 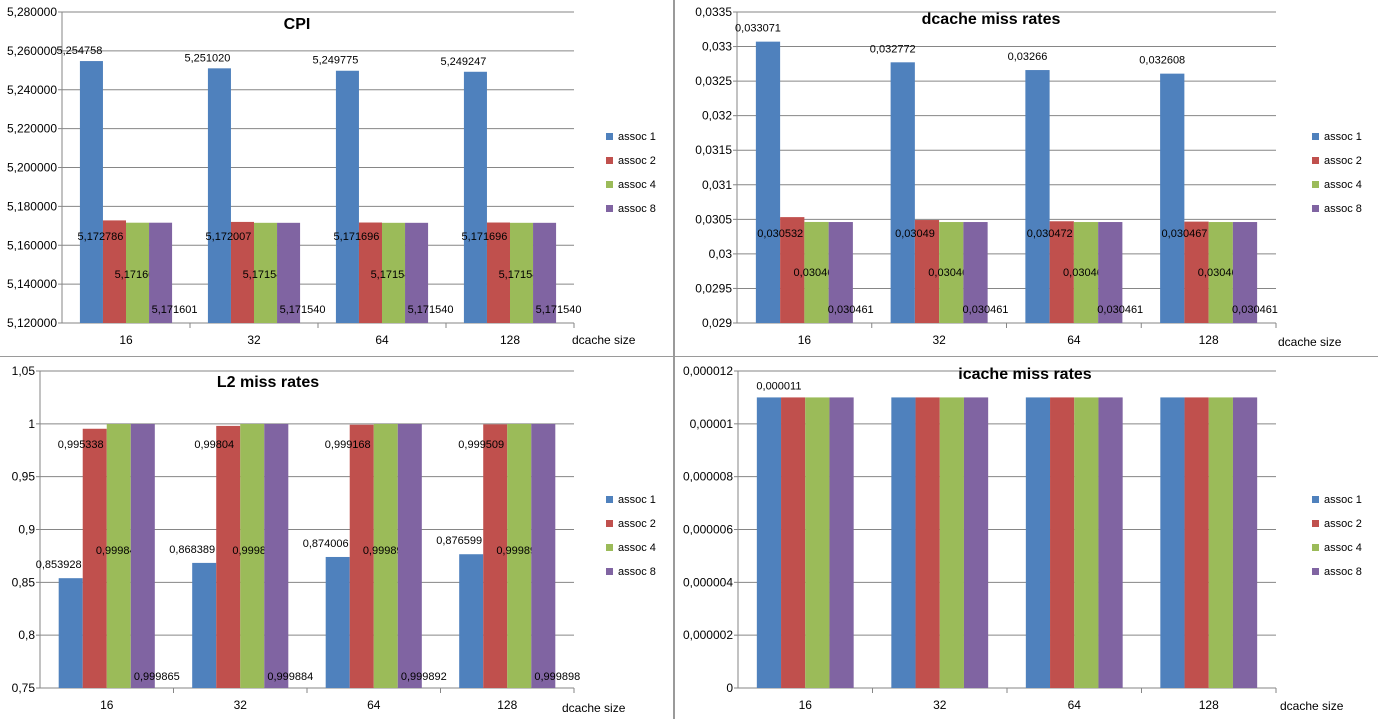 What do you see at coordinates (268, 382) in the screenshot?
I see `chart-title: L2 miss rates` at bounding box center [268, 382].